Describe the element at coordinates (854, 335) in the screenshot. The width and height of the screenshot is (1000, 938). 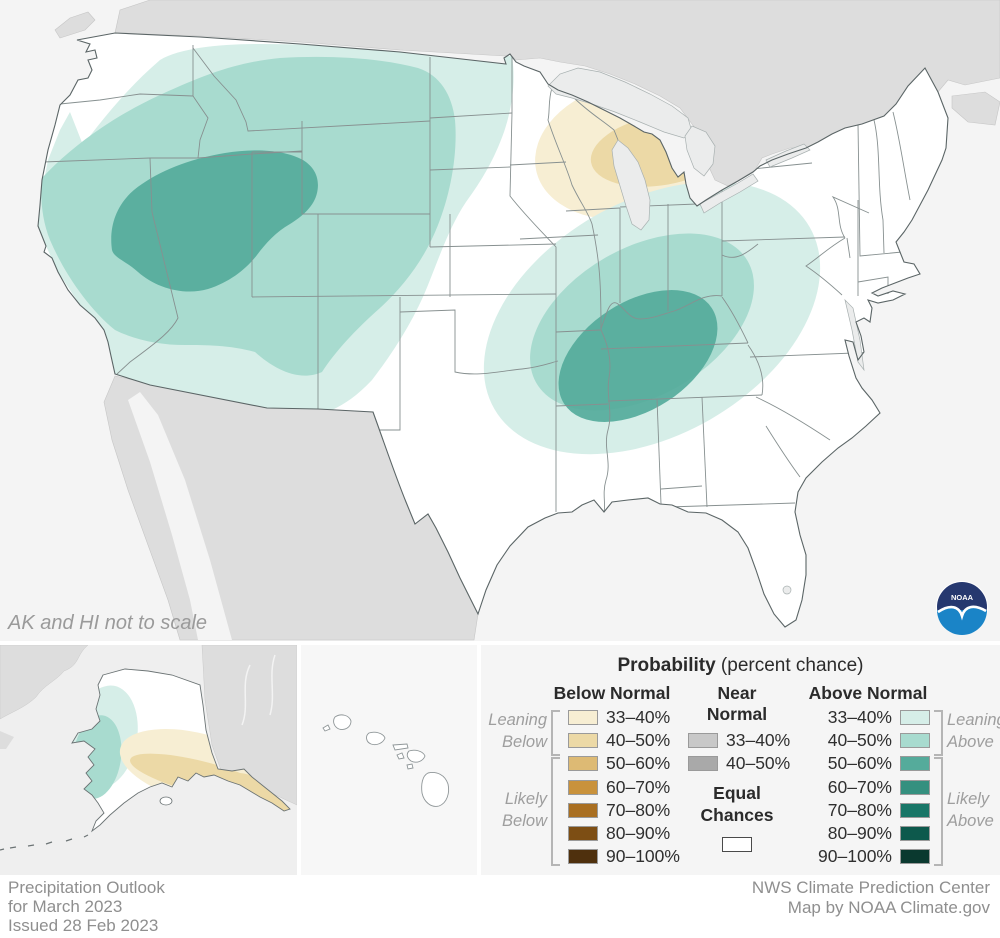
I see `chesapeake-bay` at that location.